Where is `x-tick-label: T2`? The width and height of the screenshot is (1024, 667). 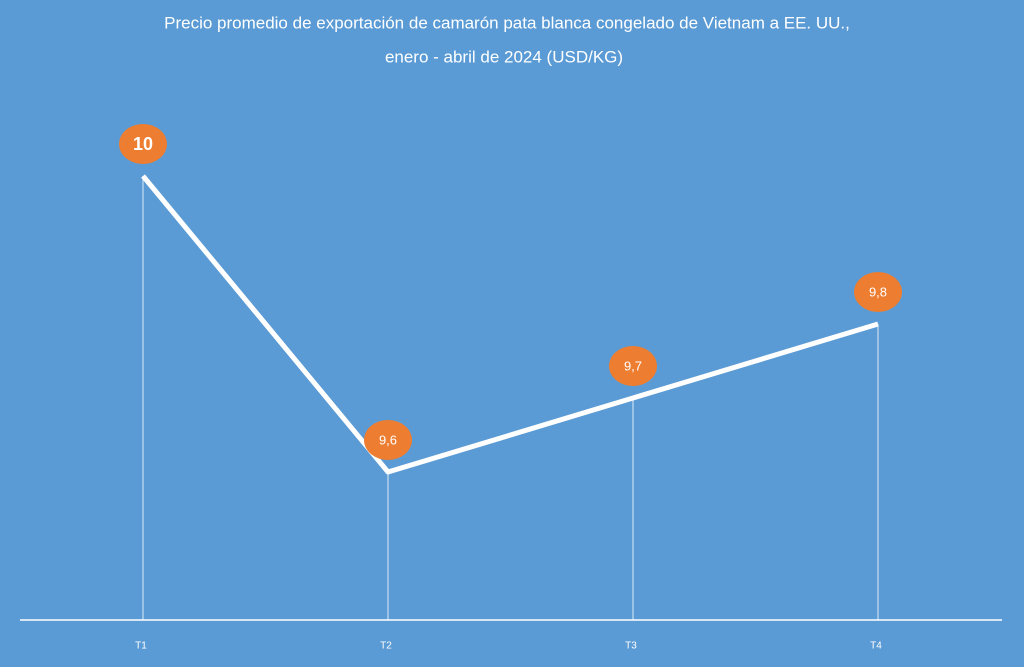 x-tick-label: T2 is located at coordinates (386, 646).